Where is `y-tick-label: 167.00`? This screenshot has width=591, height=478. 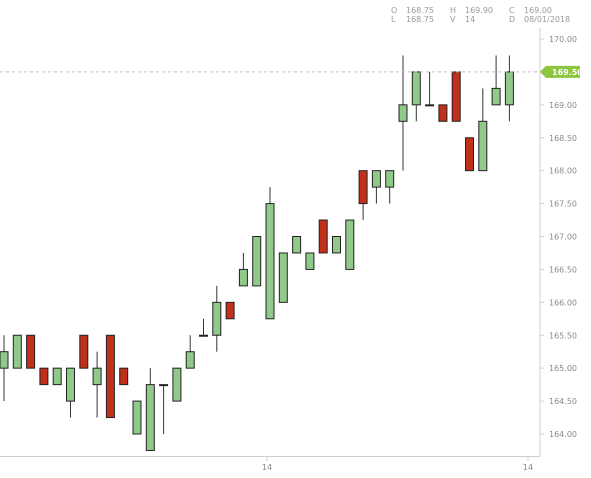
y-tick-label: 167.00 is located at coordinates (563, 237).